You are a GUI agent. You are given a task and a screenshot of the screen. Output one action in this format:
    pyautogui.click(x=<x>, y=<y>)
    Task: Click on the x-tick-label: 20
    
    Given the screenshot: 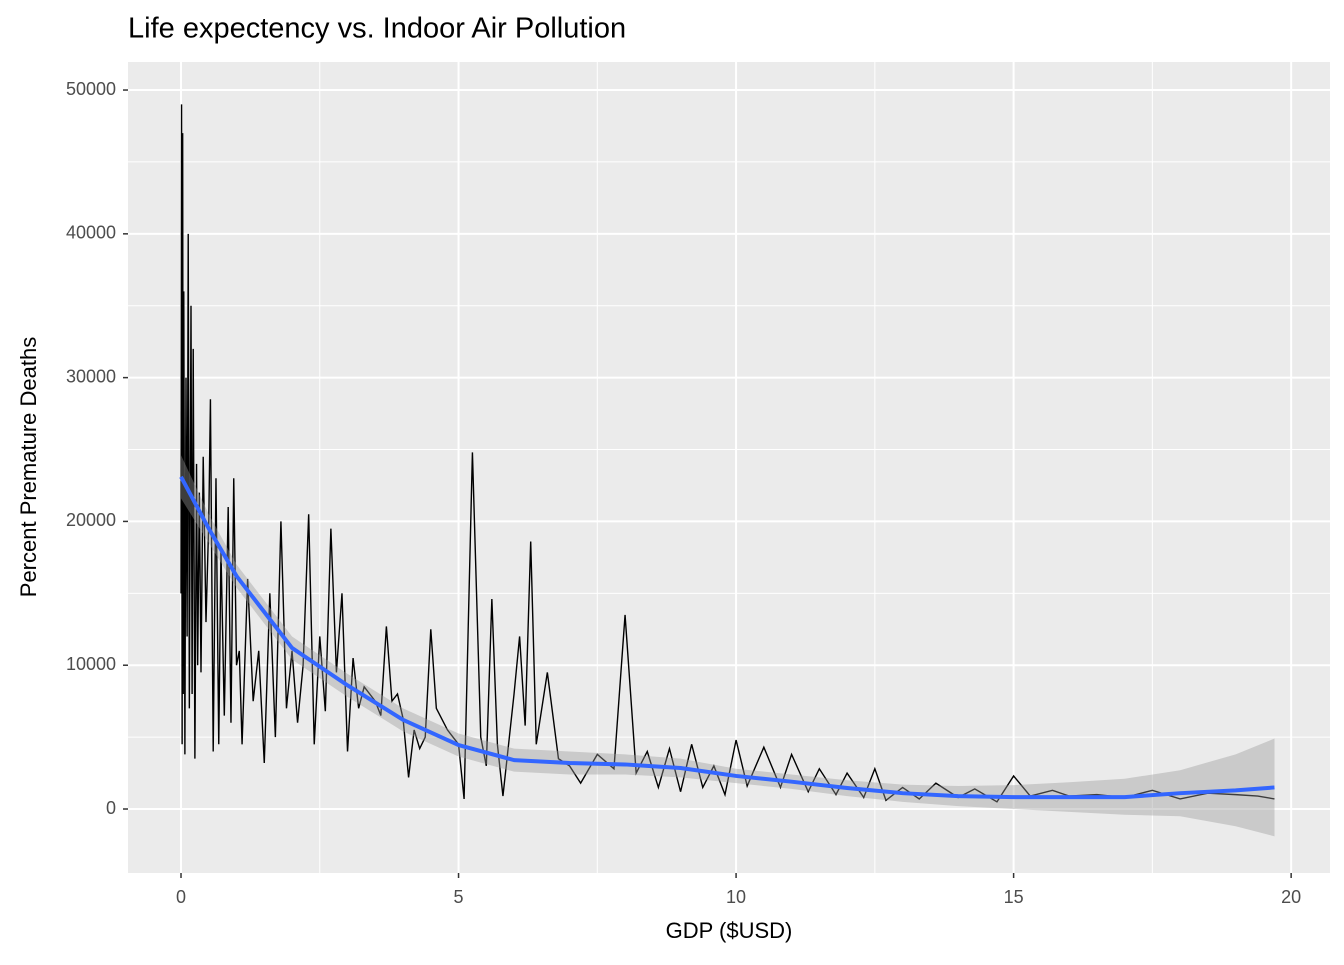 What is the action you would take?
    pyautogui.click(x=1291, y=897)
    